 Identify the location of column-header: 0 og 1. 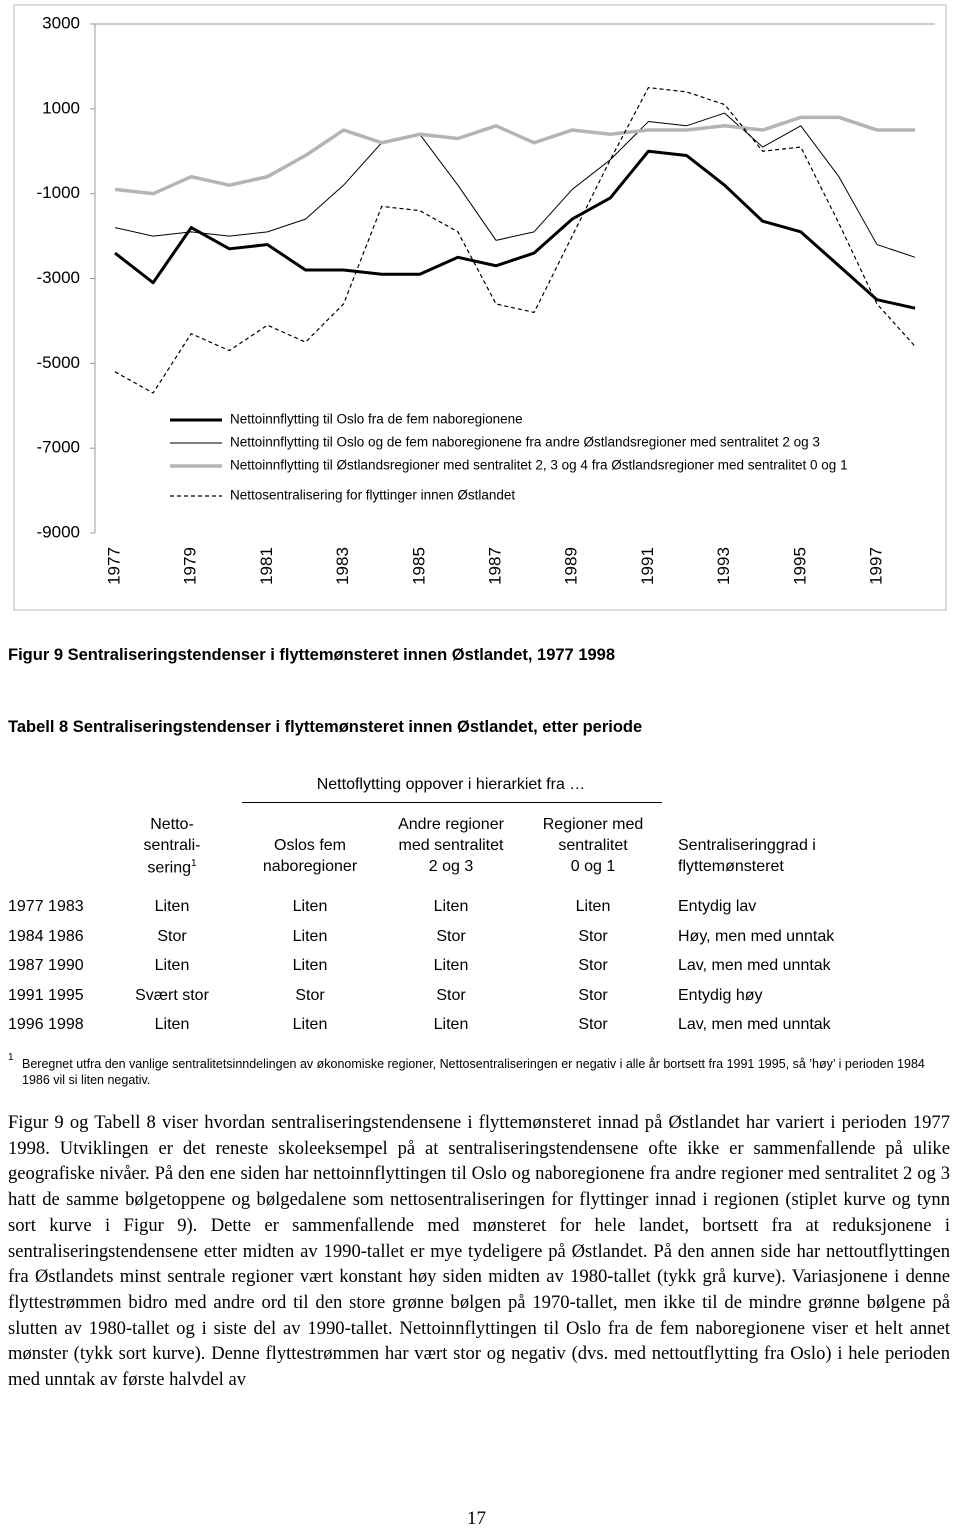
(593, 866).